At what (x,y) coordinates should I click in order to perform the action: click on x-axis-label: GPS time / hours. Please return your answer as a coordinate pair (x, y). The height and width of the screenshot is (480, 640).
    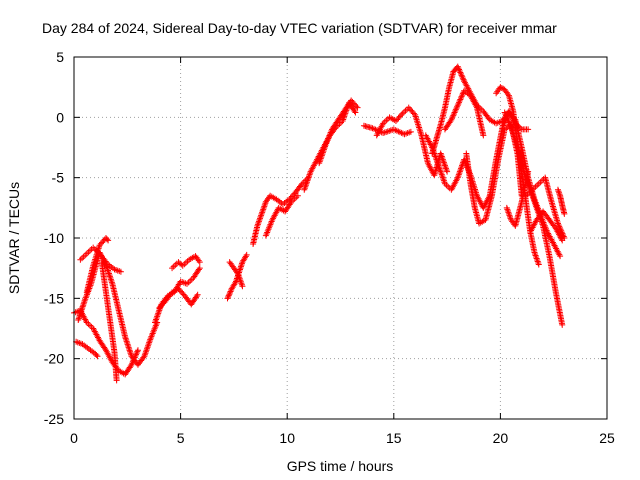
    Looking at the image, I should click on (340, 466).